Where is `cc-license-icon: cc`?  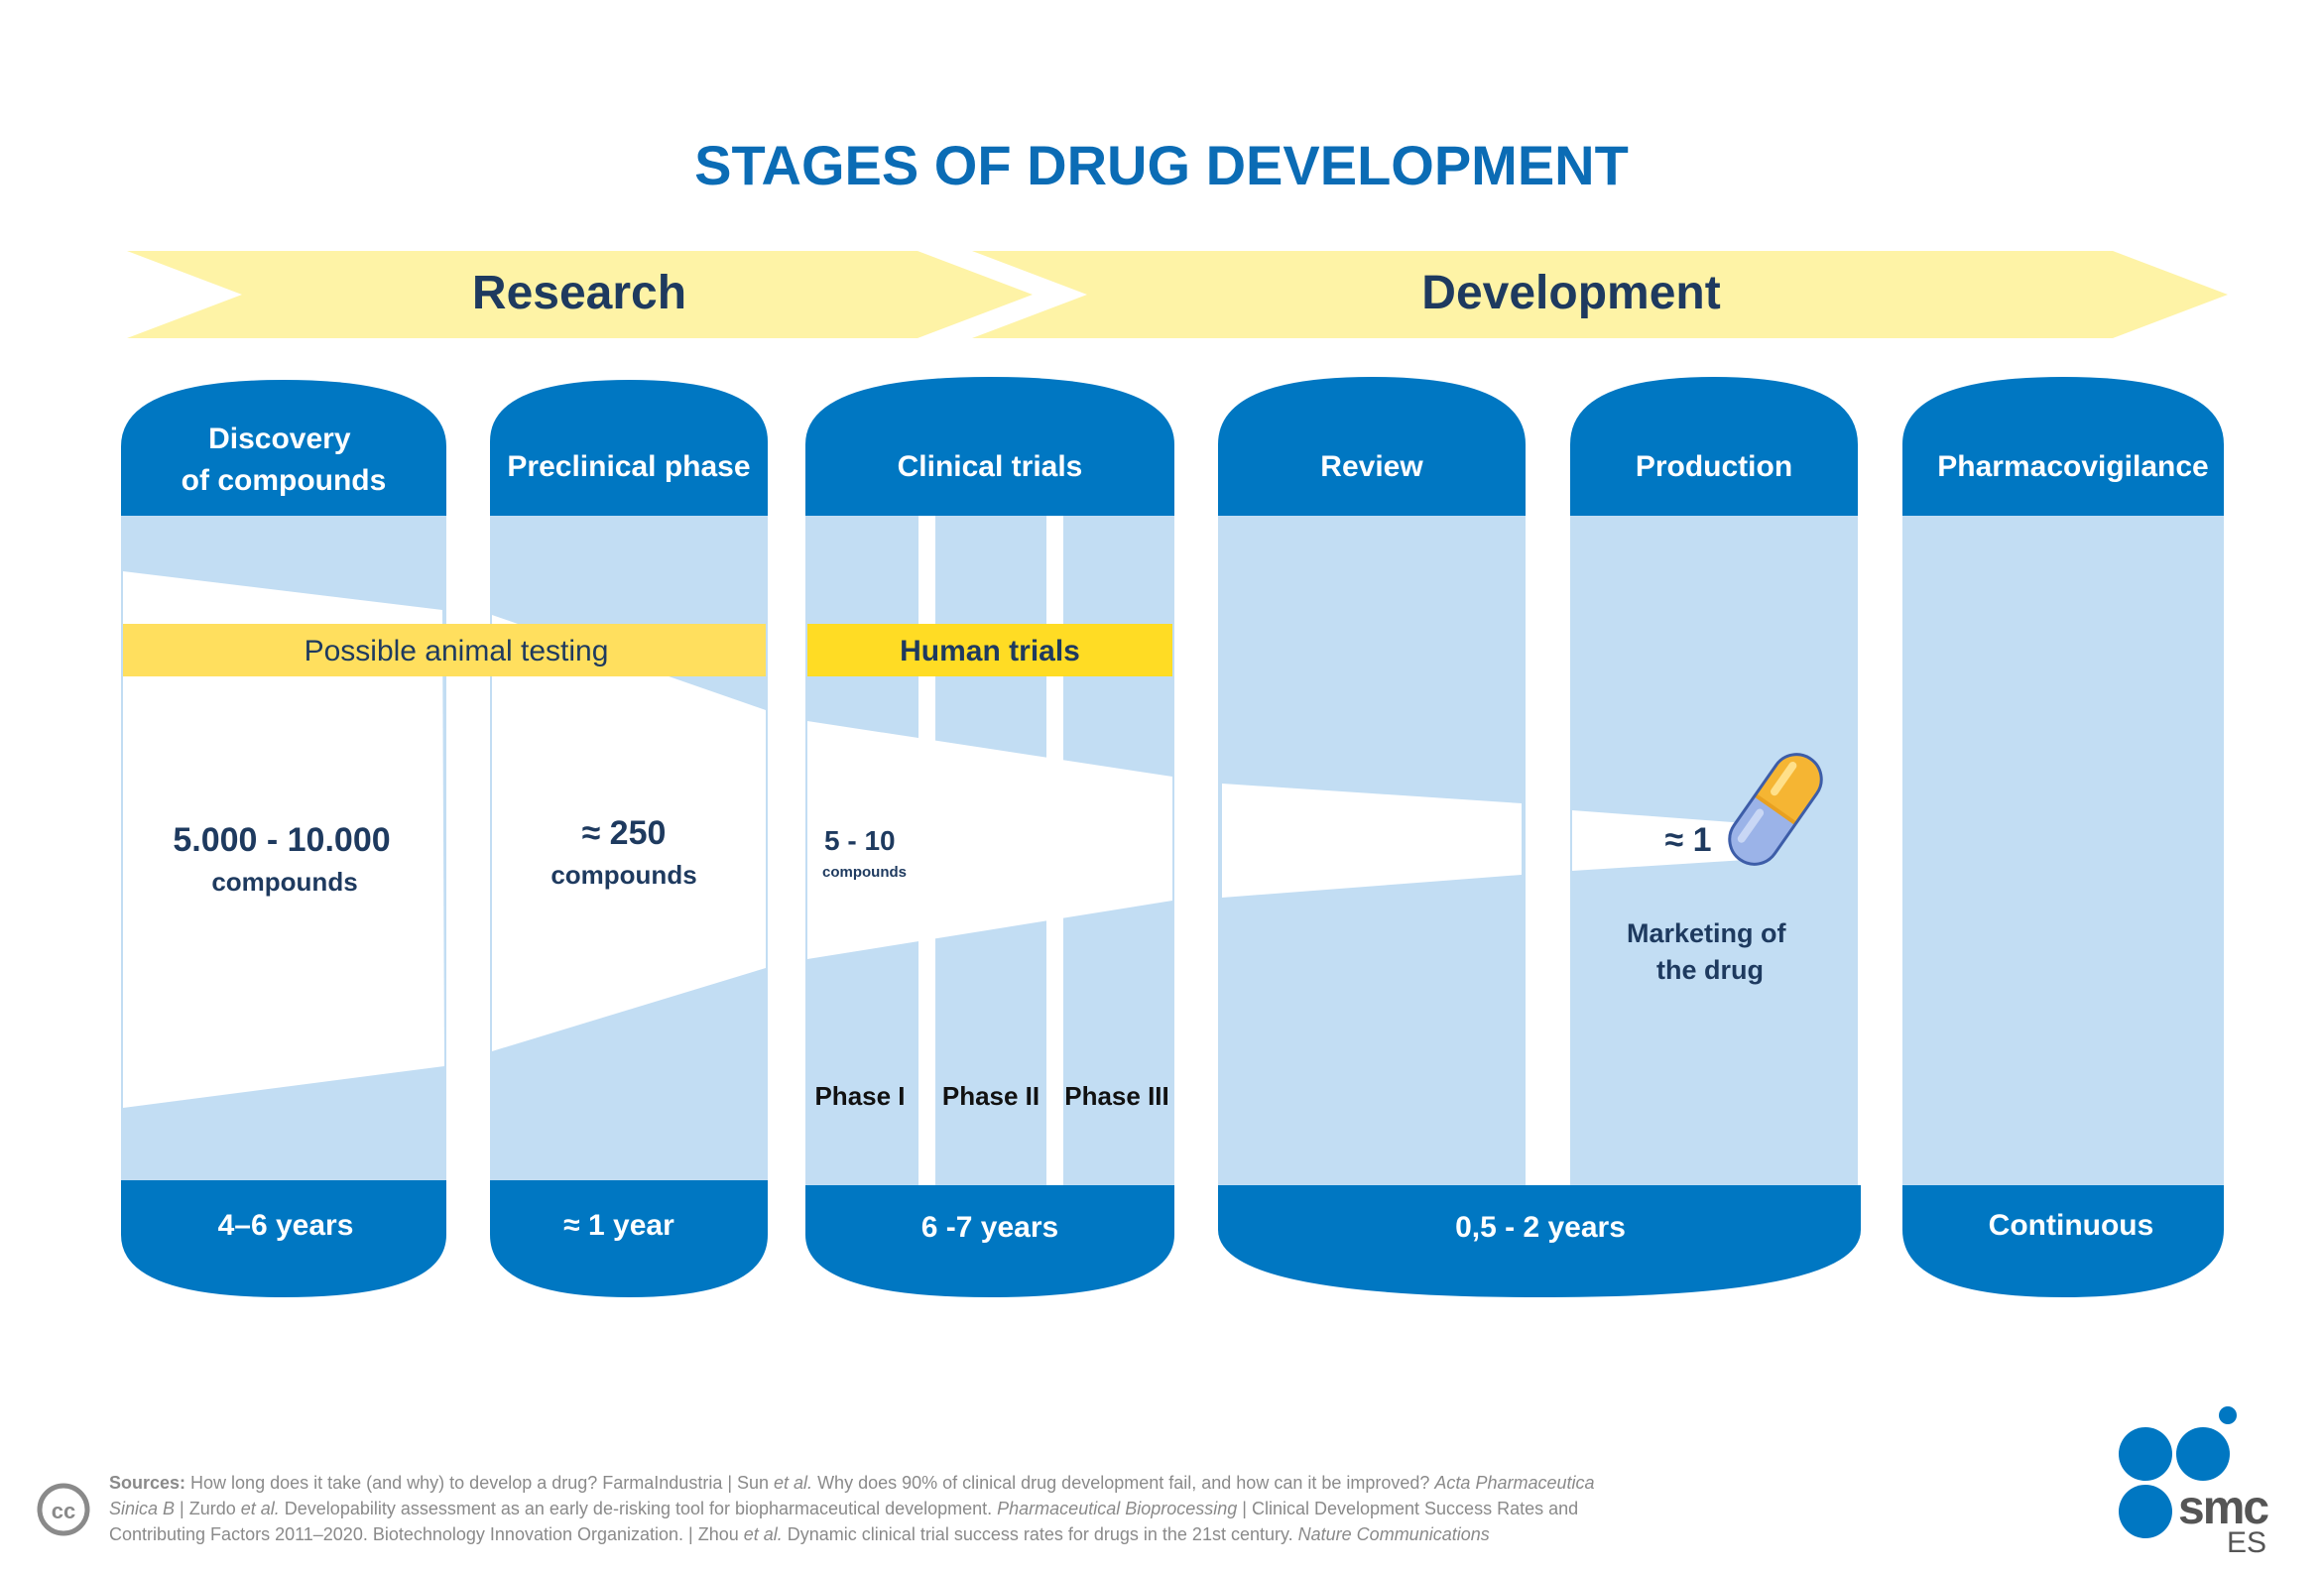 cc-license-icon: cc is located at coordinates (63, 1509).